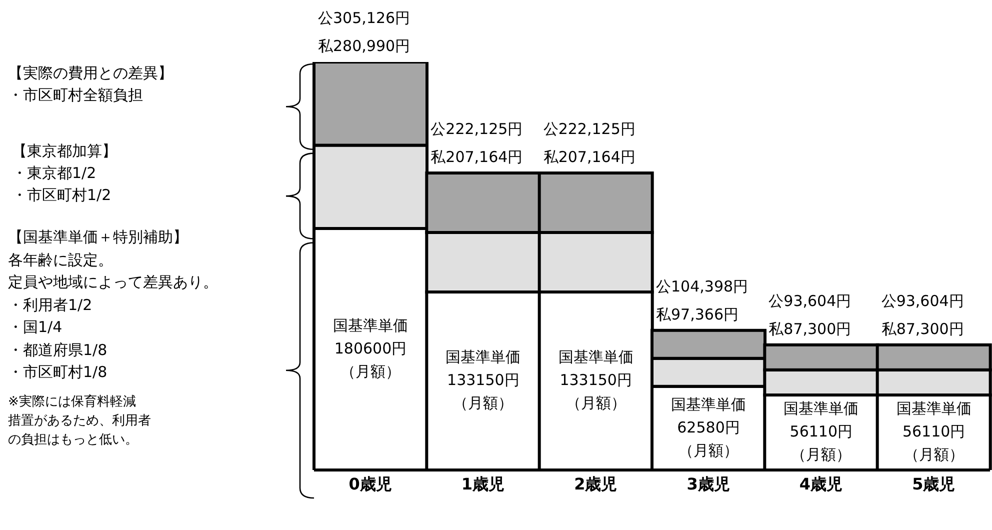 This screenshot has width=992, height=530. What do you see at coordinates (821, 484) in the screenshot?
I see `x-tick-label: 4歳児` at bounding box center [821, 484].